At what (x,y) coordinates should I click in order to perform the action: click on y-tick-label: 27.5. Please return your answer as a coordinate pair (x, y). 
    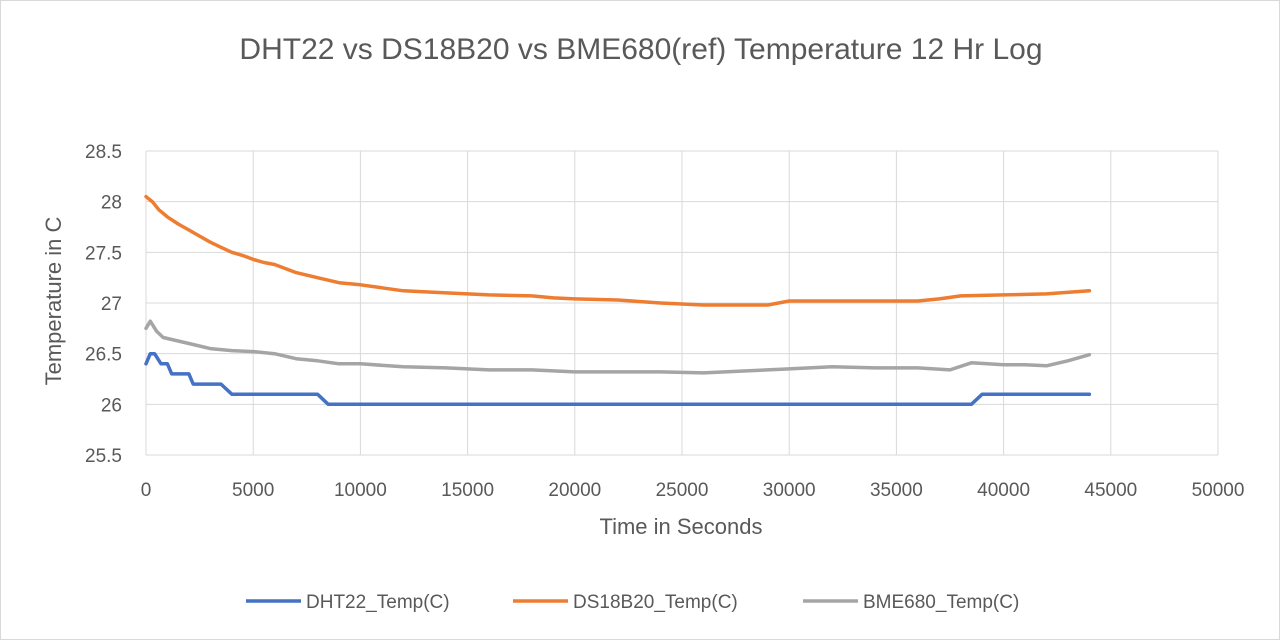
    Looking at the image, I should click on (103, 253).